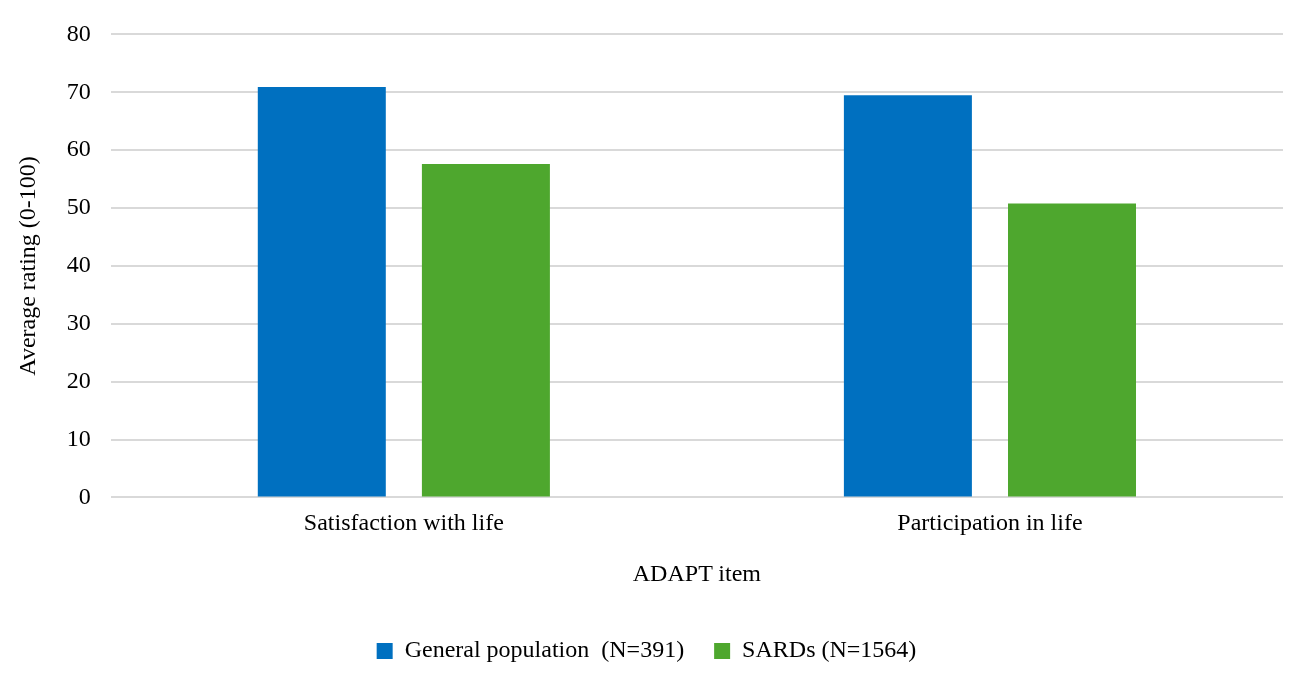 The width and height of the screenshot is (1303, 693). I want to click on x-tick-label: Satisfaction with life, so click(403, 522).